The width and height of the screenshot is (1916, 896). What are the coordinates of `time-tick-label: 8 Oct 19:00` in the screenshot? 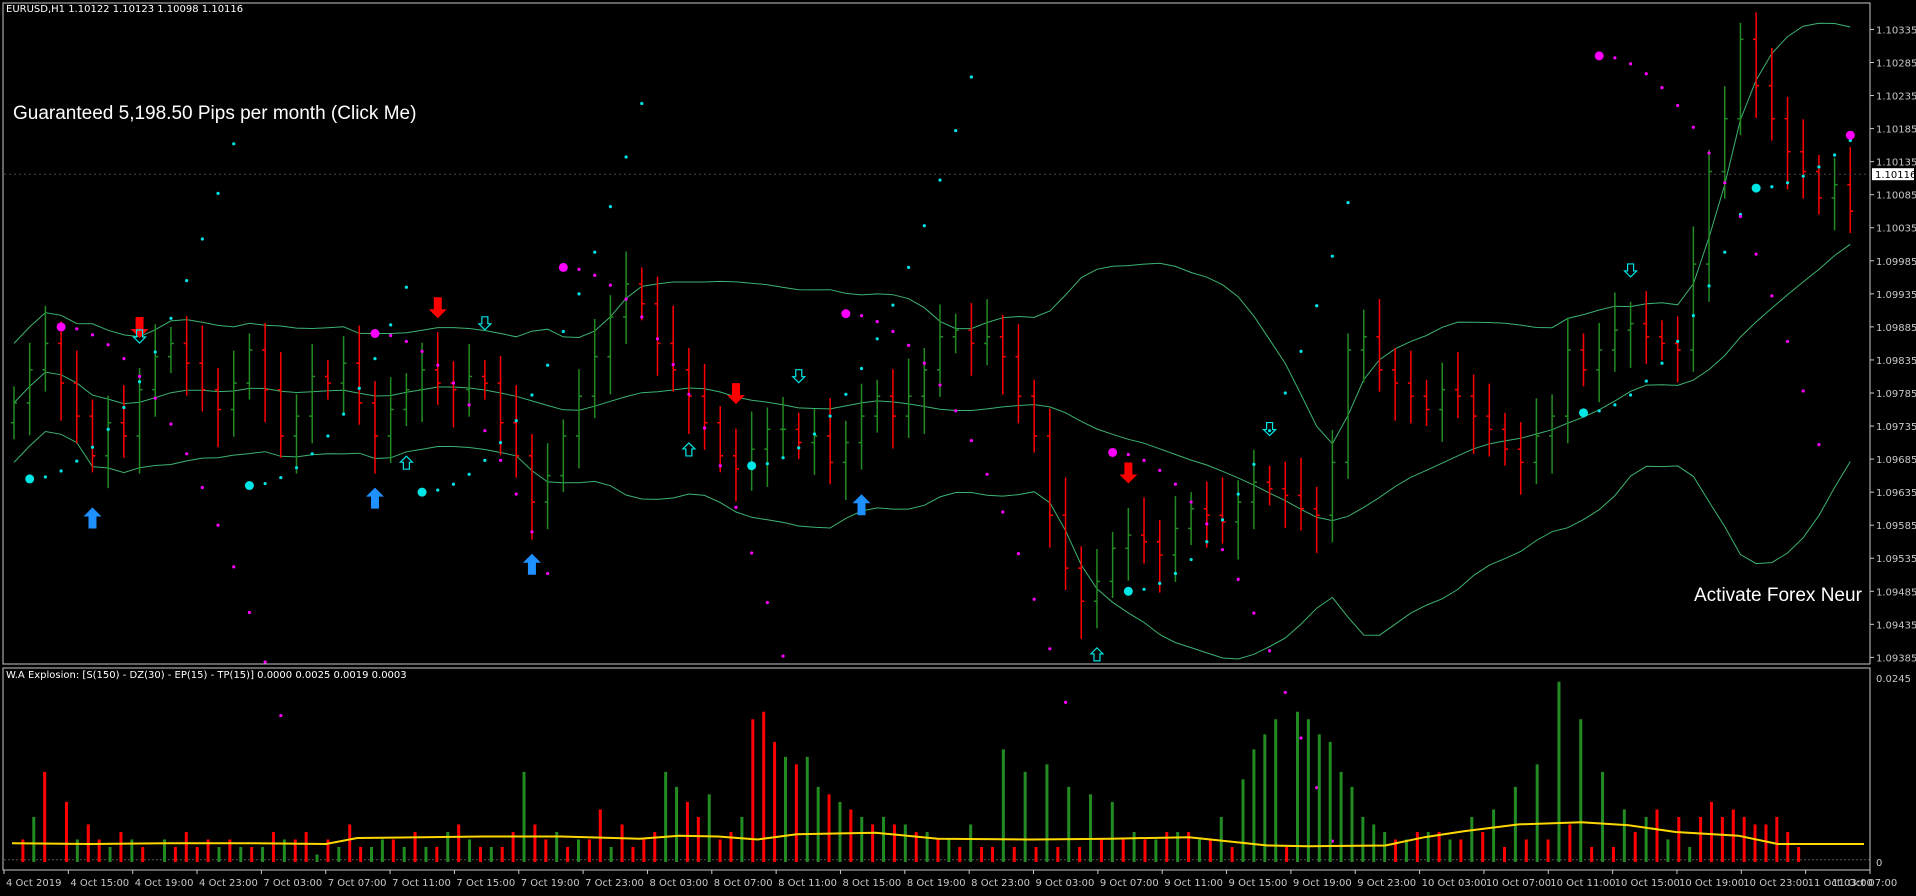 It's located at (936, 883).